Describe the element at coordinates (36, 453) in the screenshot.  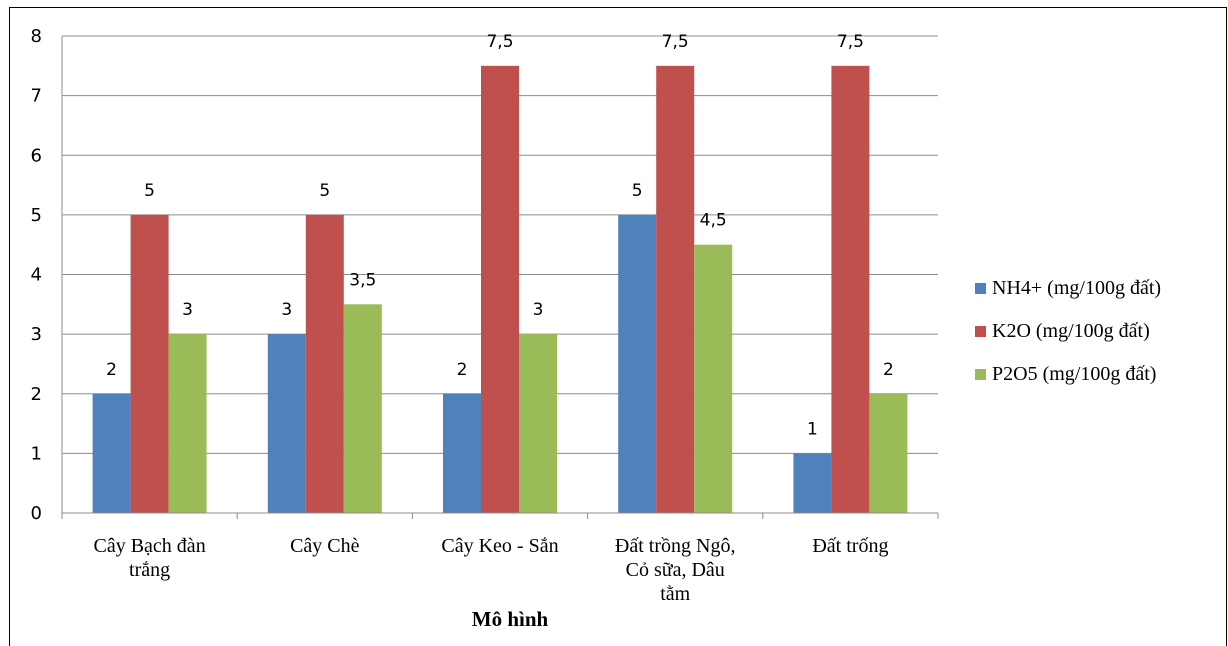
I see `y-tick-label: 1` at that location.